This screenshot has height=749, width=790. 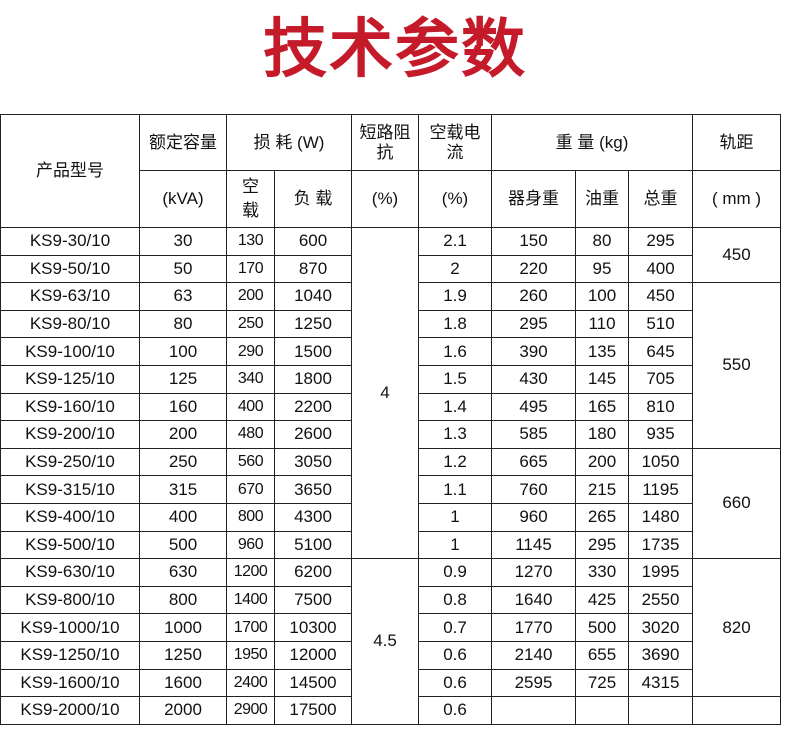 What do you see at coordinates (313, 683) in the screenshot?
I see `cell-loss-load: 14500` at bounding box center [313, 683].